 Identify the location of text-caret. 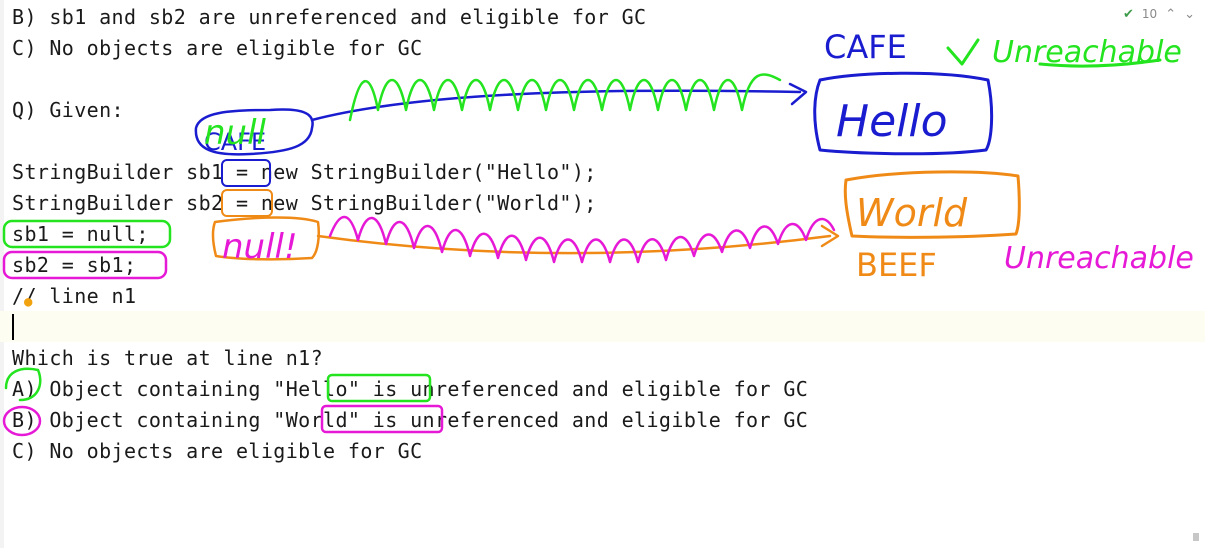
(13, 327).